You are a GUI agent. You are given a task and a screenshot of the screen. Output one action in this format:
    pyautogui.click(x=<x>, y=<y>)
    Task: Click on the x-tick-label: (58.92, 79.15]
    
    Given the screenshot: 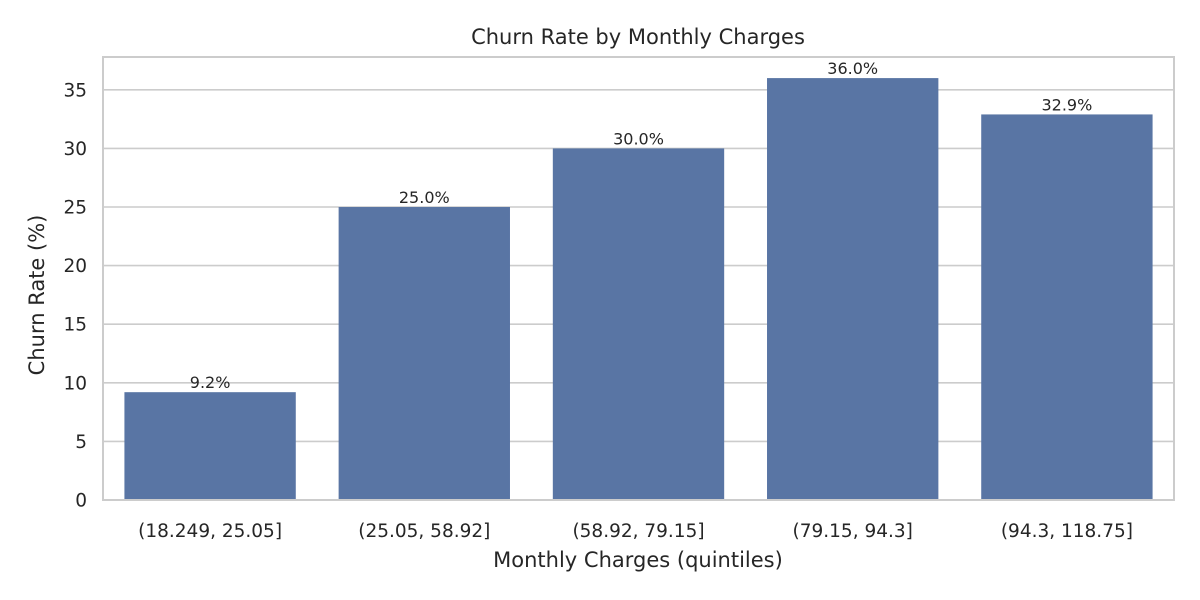 What is the action you would take?
    pyautogui.click(x=638, y=531)
    